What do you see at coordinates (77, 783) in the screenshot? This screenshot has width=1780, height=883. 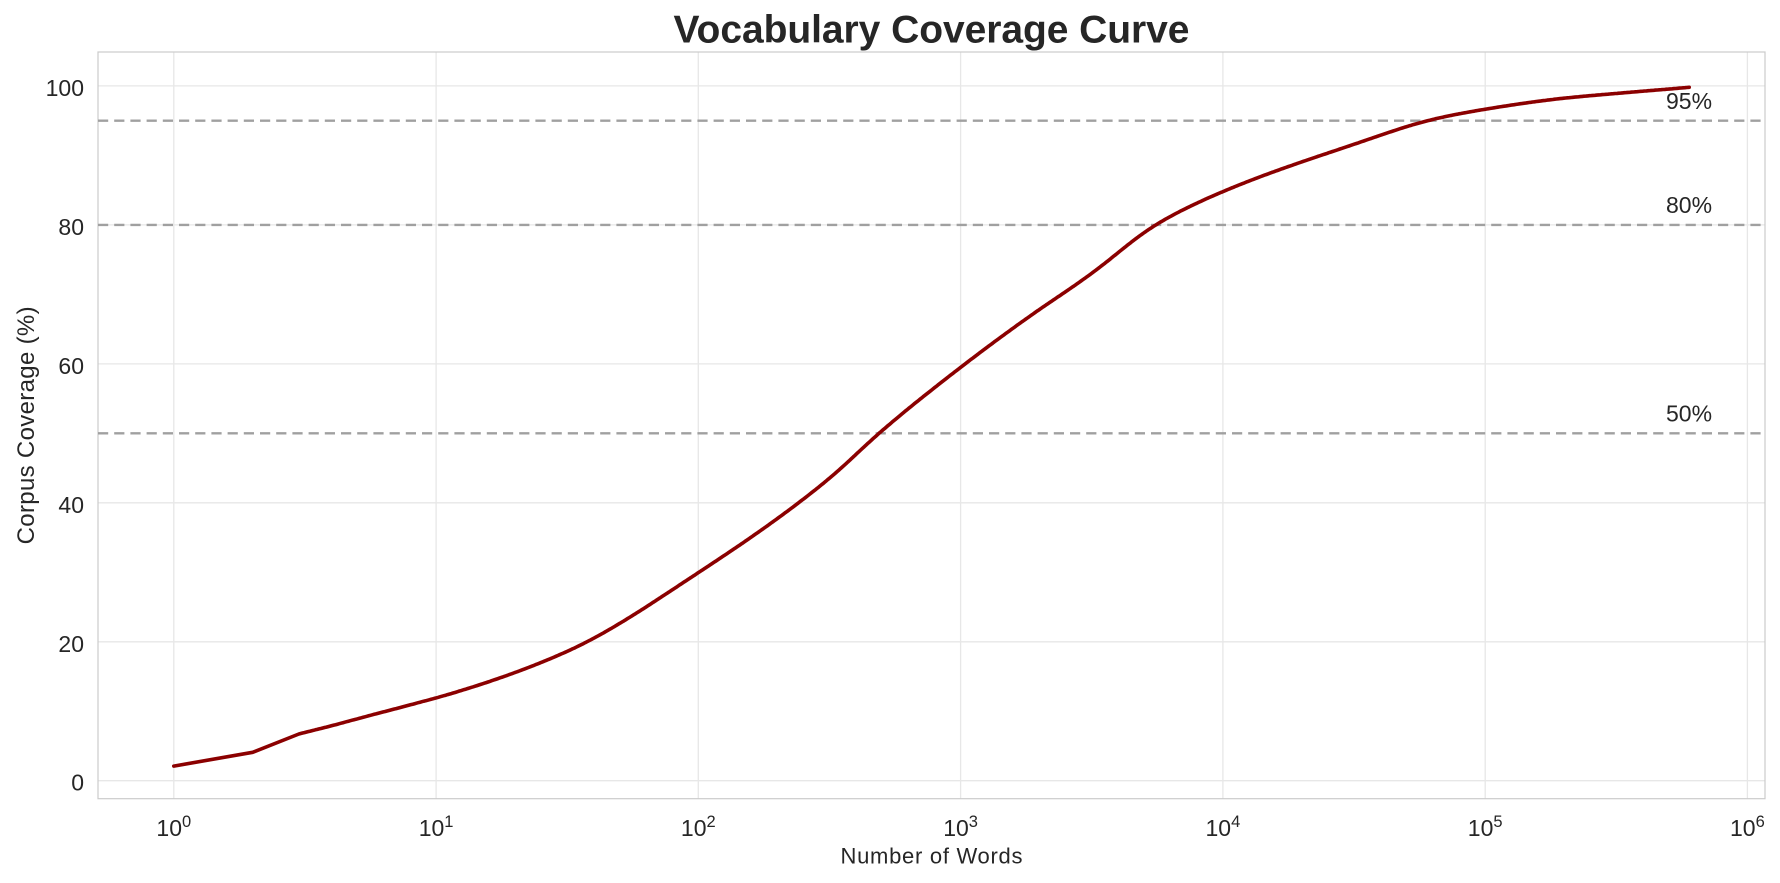 I see `svg-text: 0` at bounding box center [77, 783].